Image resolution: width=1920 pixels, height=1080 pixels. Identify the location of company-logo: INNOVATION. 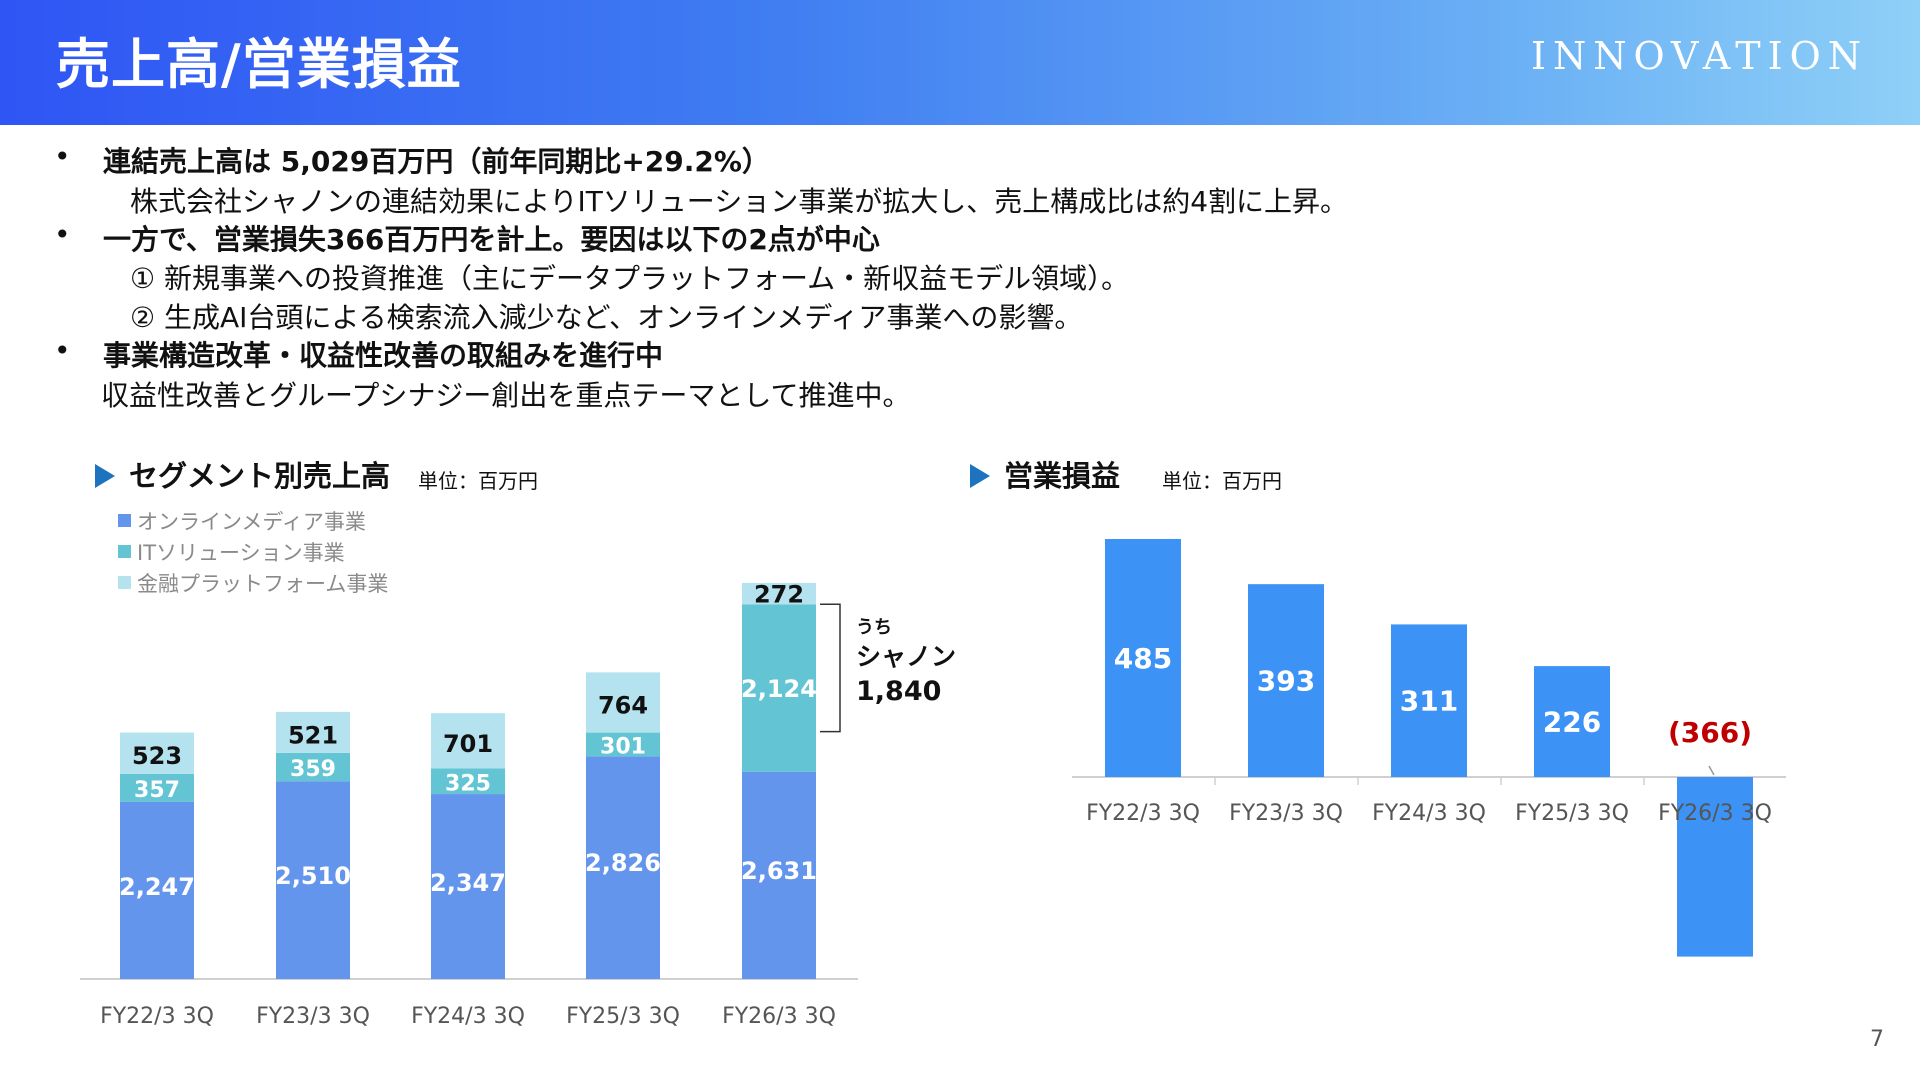
(1699, 56).